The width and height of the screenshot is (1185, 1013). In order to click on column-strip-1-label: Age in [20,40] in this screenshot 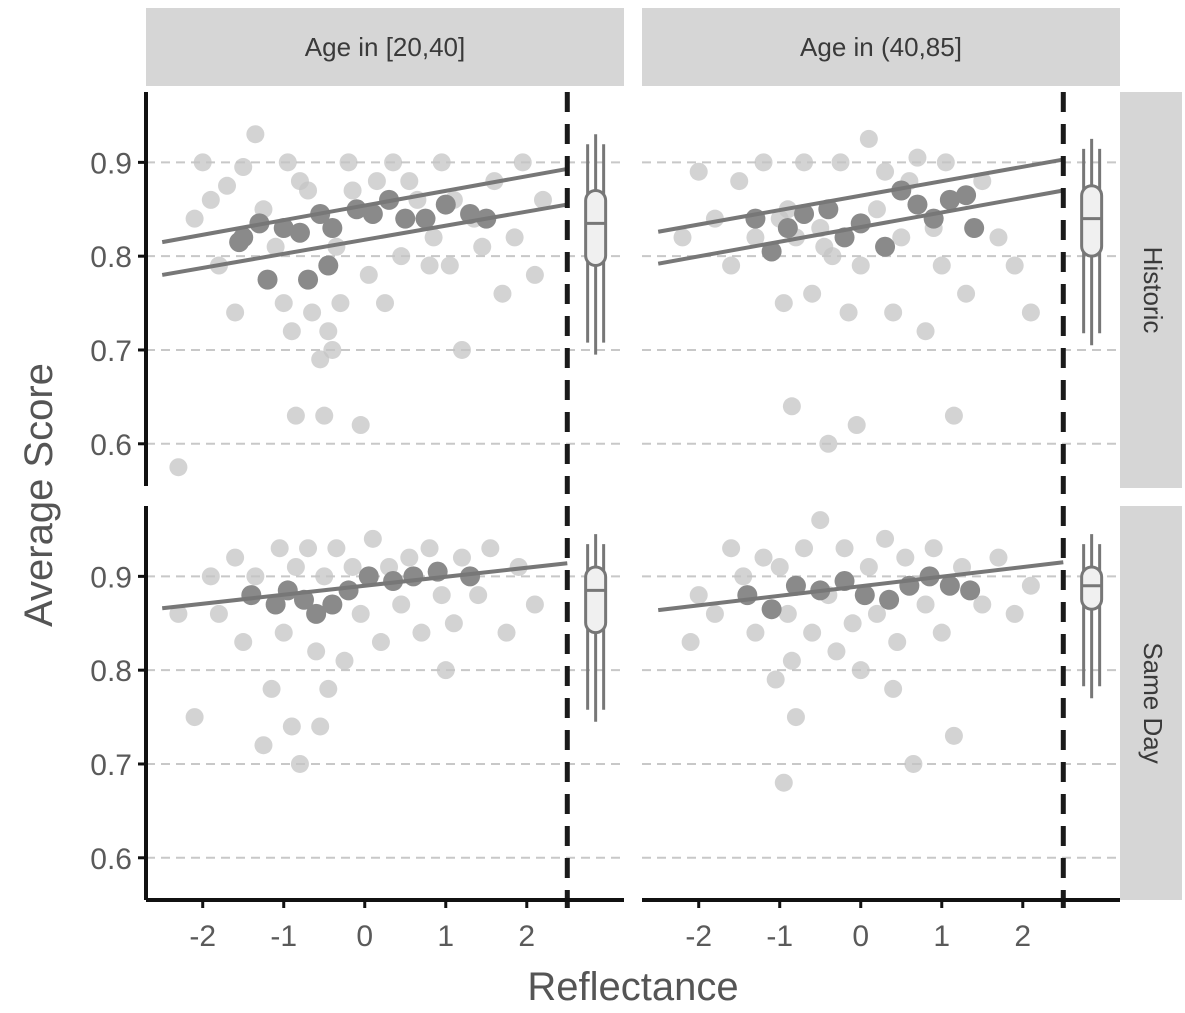, I will do `click(385, 47)`.